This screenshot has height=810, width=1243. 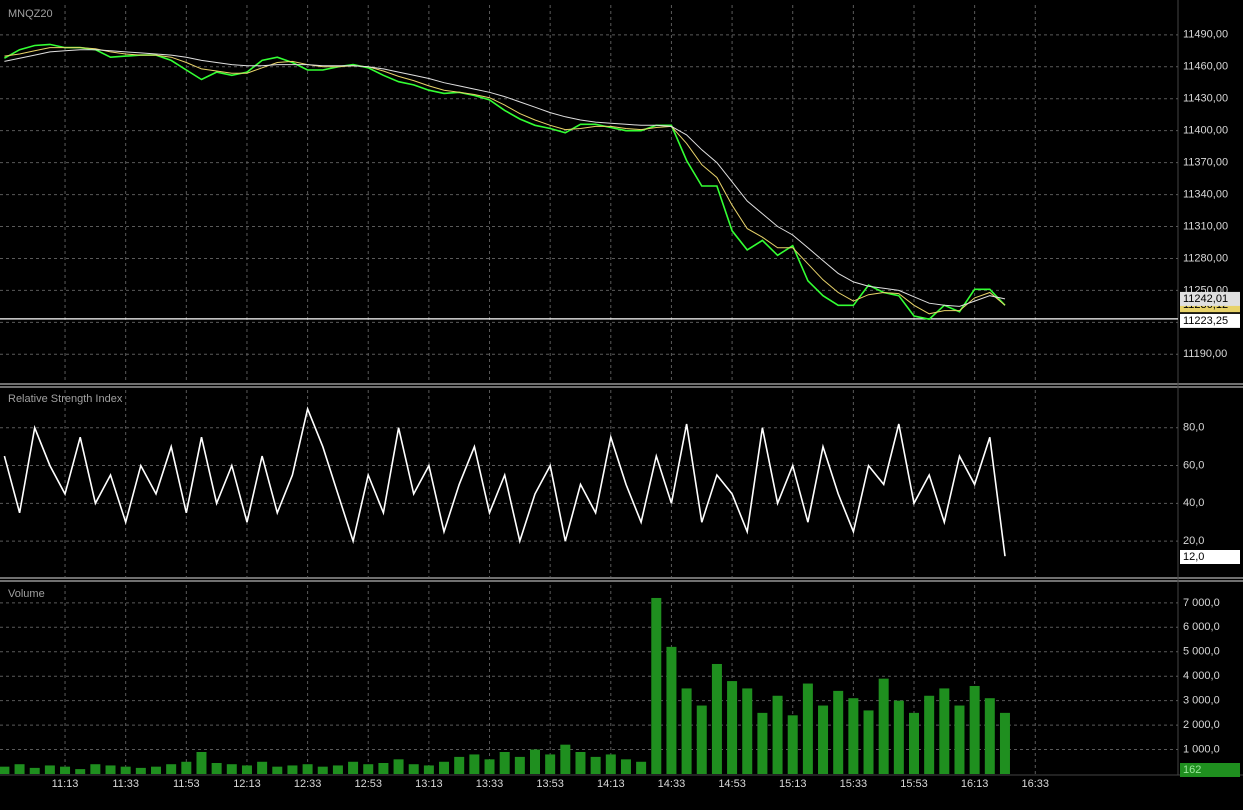 I want to click on current-volume-label-box, so click(x=1210, y=770).